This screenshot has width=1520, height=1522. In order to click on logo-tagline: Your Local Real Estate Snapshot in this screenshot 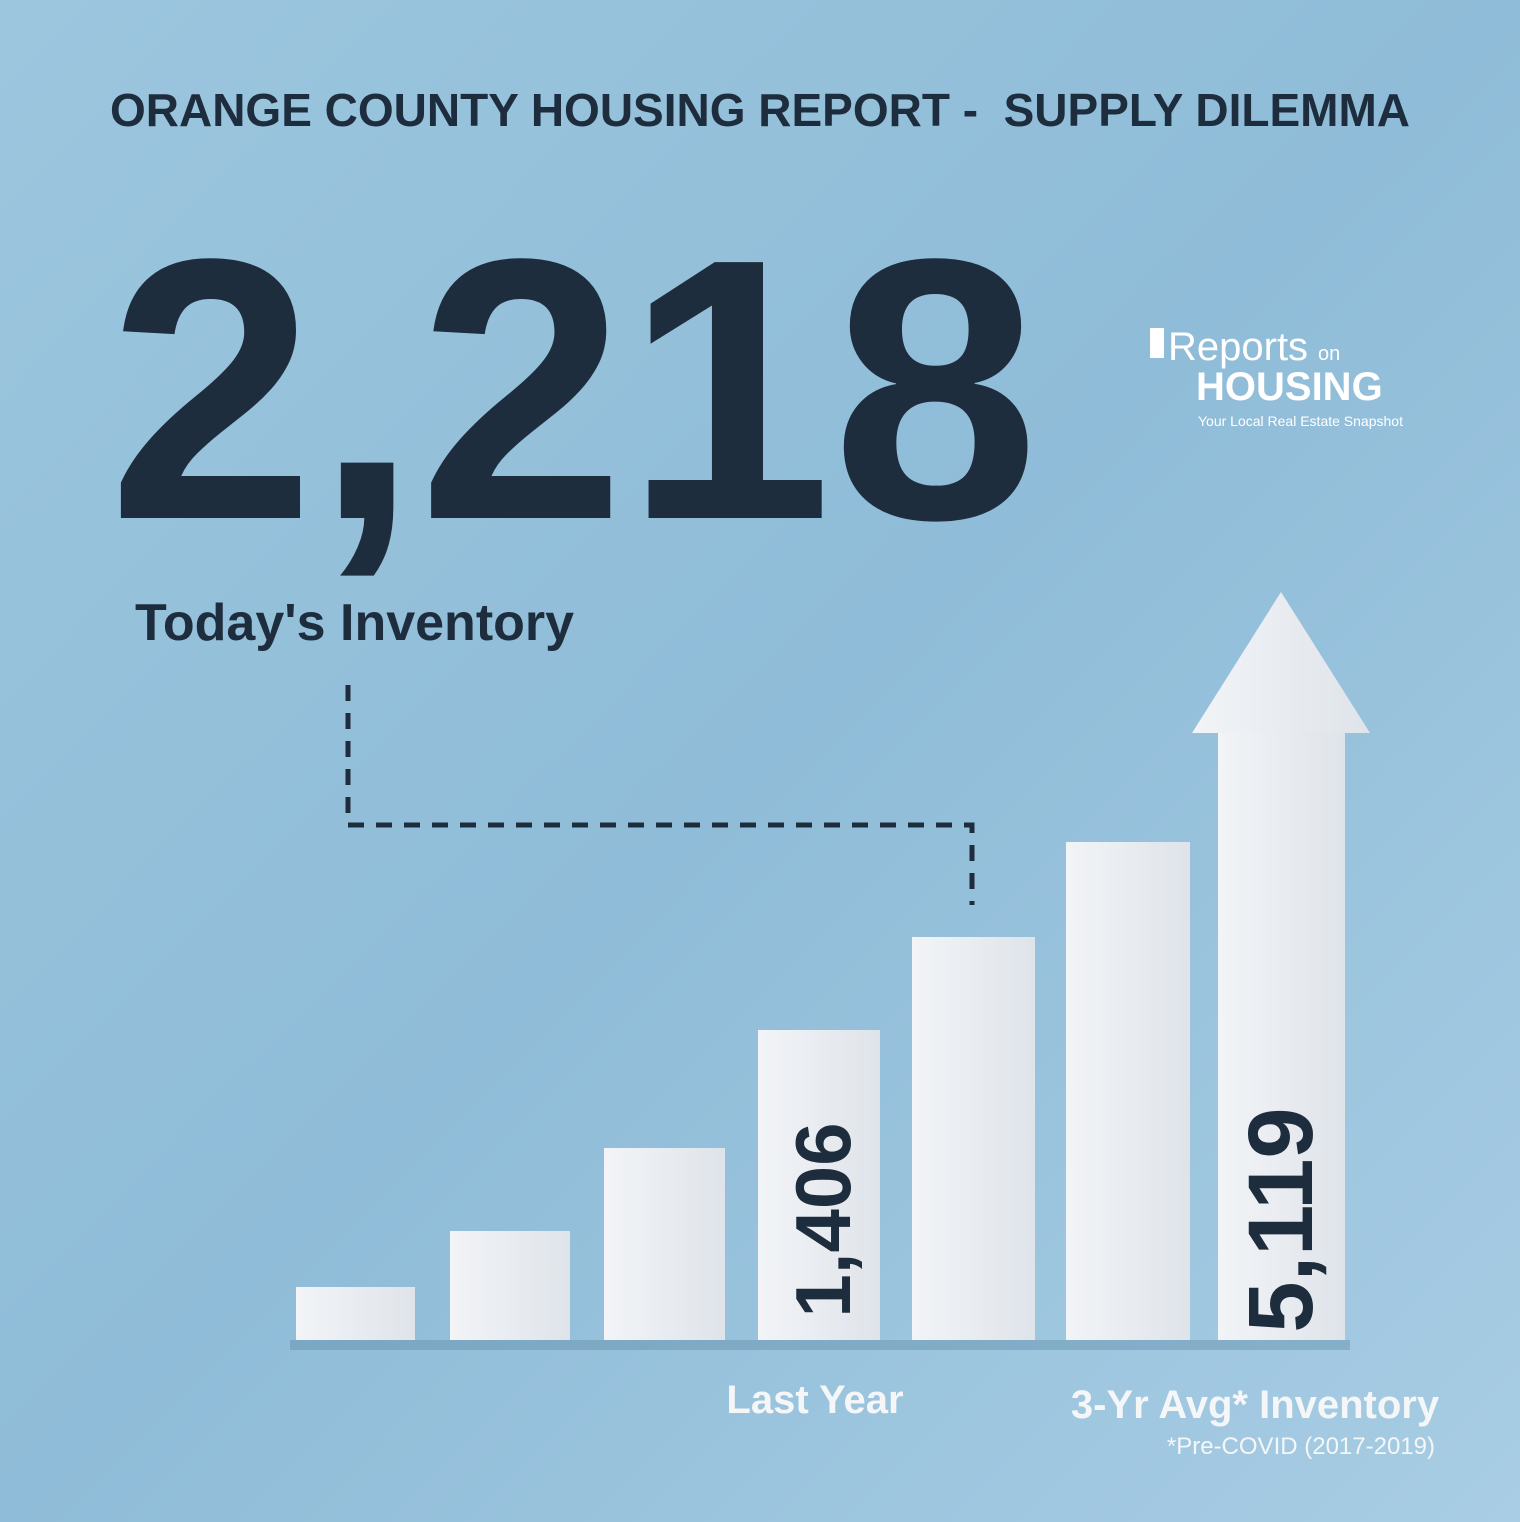, I will do `click(1300, 421)`.